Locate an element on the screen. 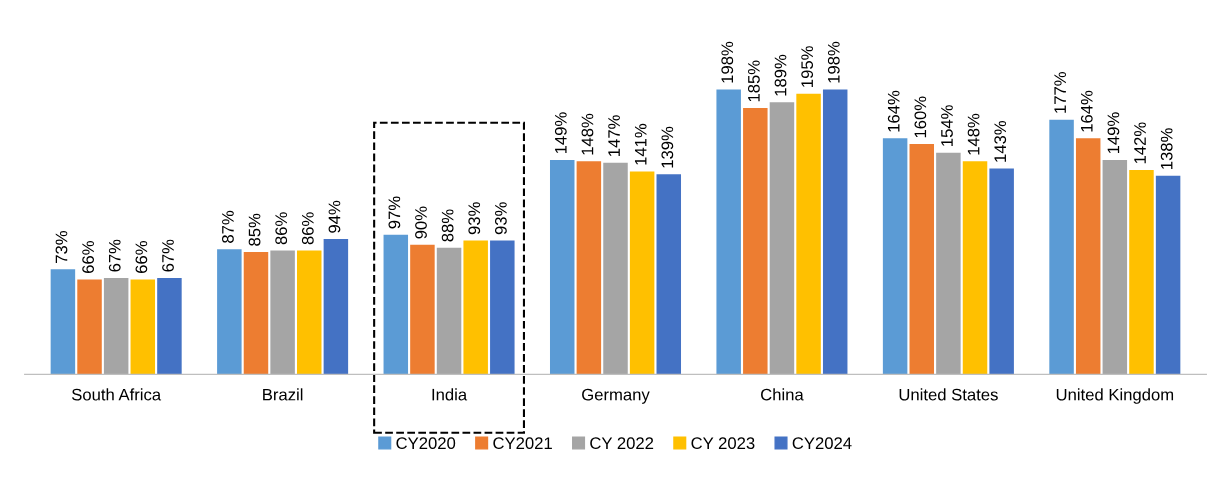 Image resolution: width=1231 pixels, height=480 pixels. data-label: 142% is located at coordinates (1140, 143).